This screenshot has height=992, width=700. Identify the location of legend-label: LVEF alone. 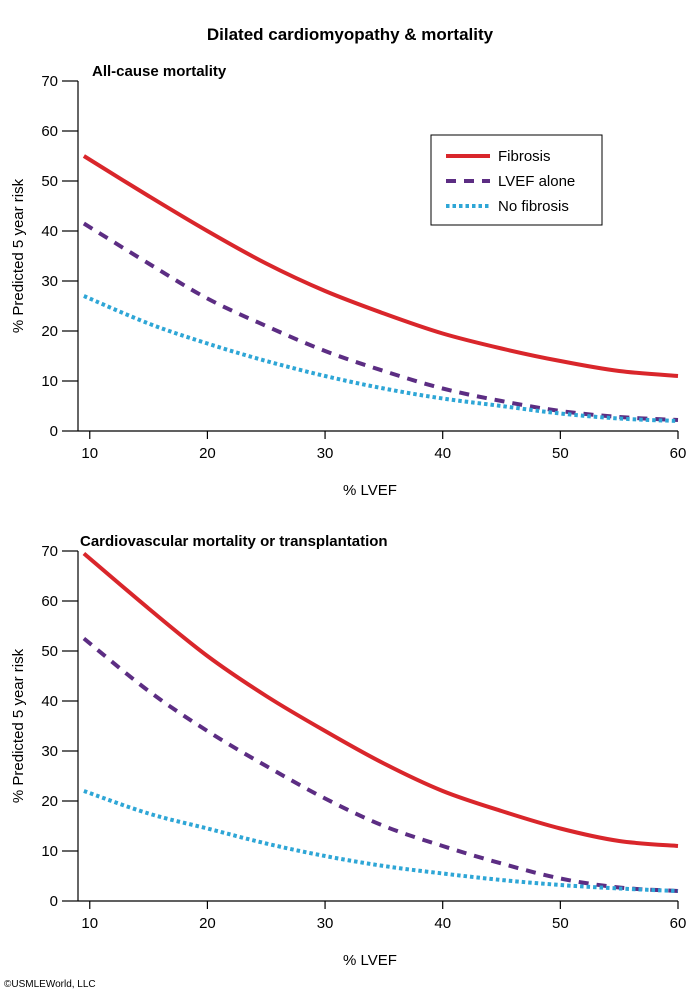
(536, 181).